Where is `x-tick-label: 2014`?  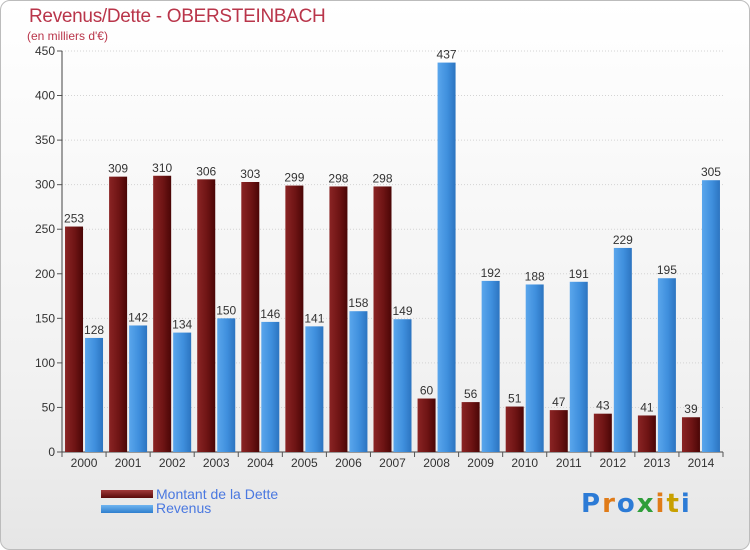
x-tick-label: 2014 is located at coordinates (701, 463).